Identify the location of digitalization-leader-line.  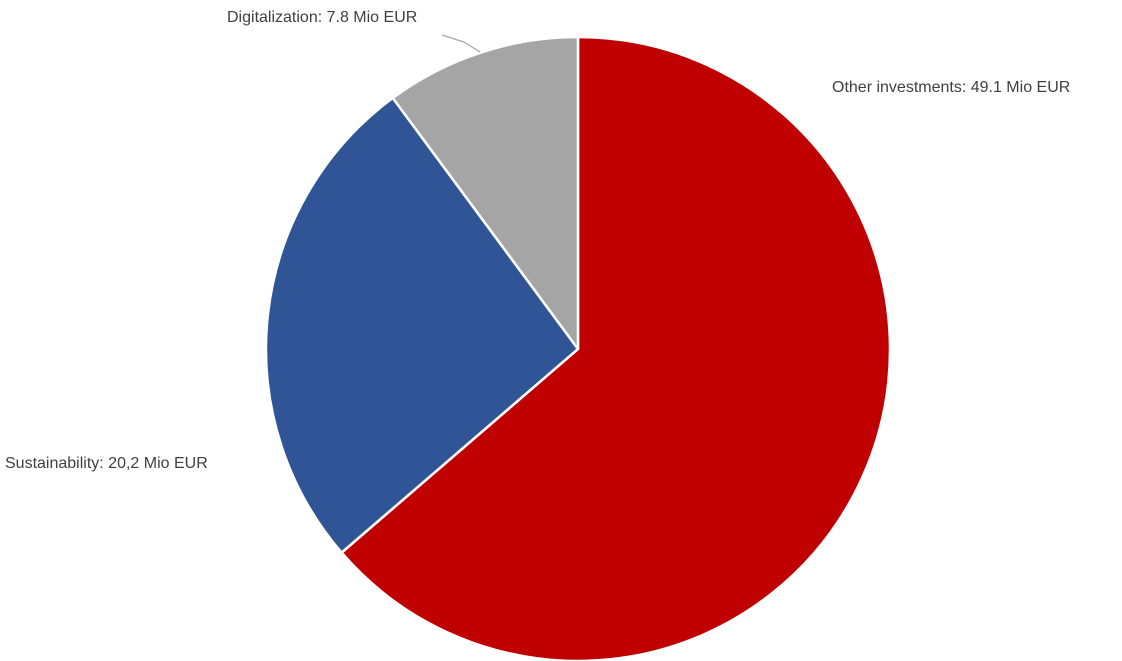
(461, 43).